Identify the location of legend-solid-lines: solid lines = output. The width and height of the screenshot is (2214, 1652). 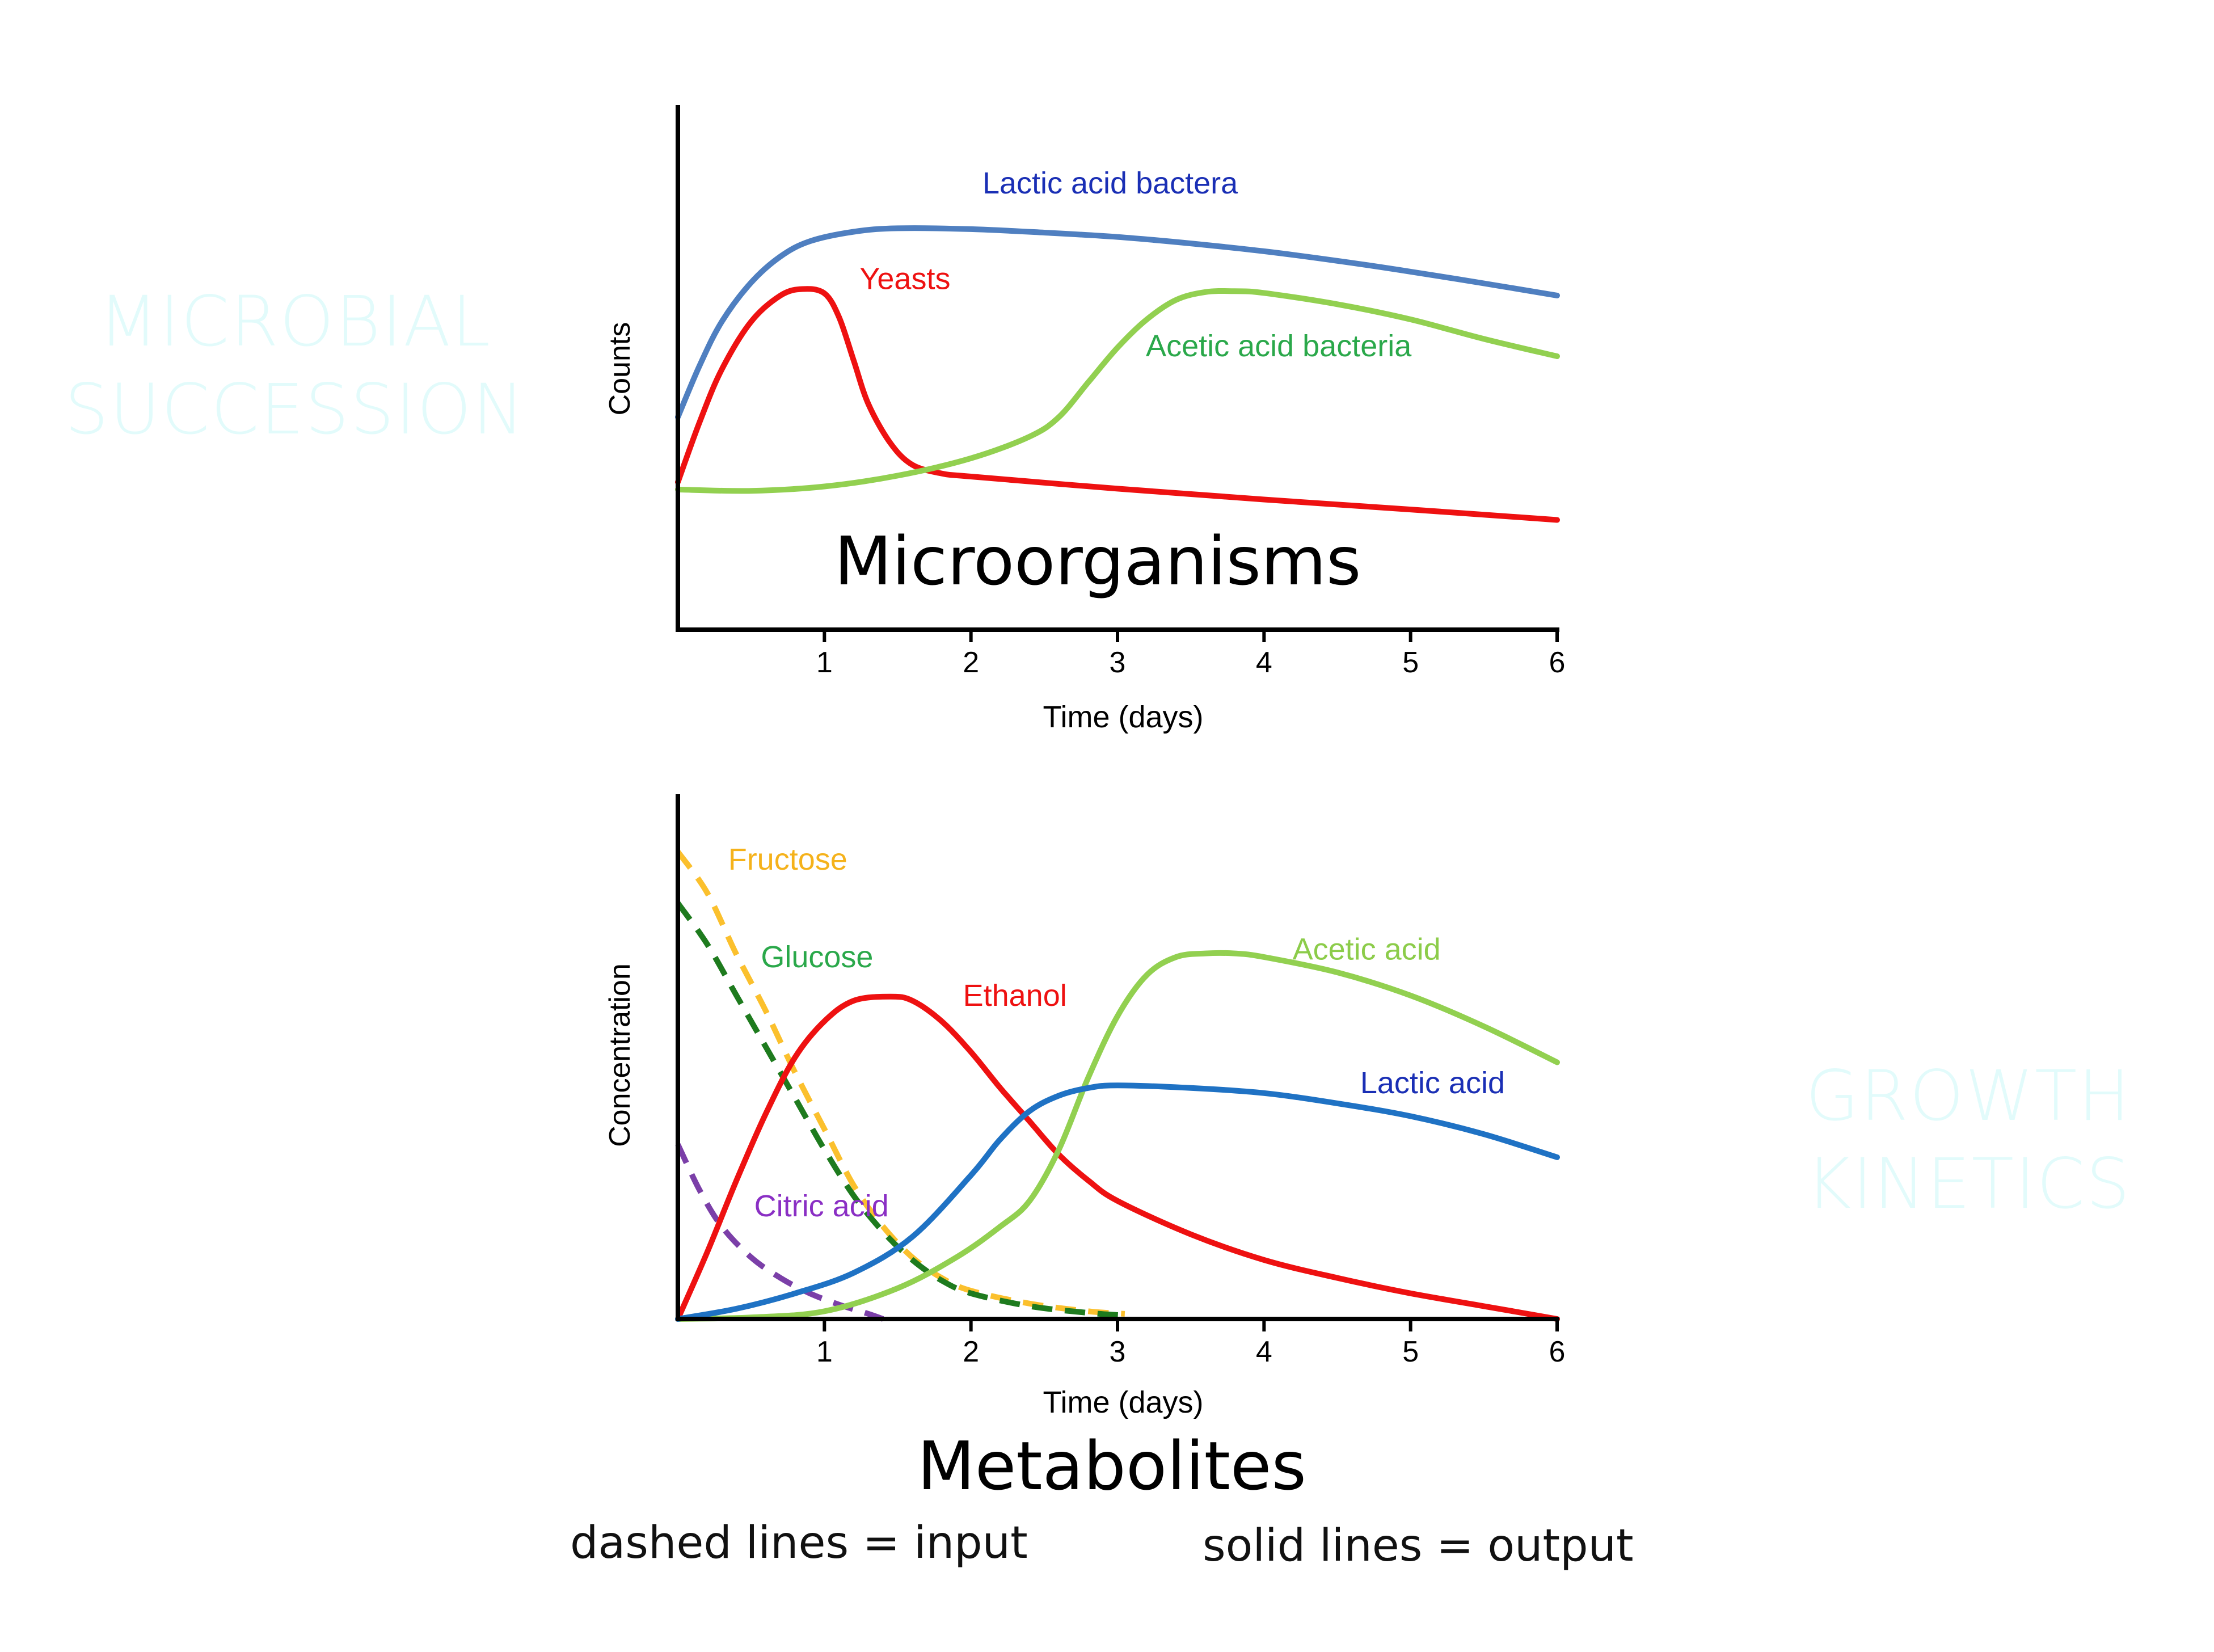
(1418, 1545).